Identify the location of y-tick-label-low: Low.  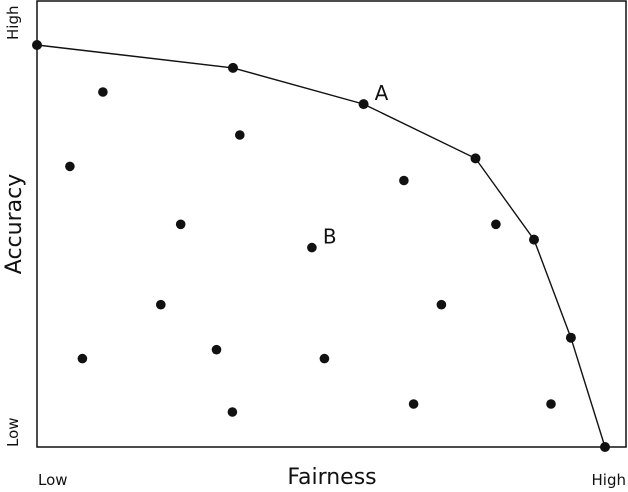
(13, 432).